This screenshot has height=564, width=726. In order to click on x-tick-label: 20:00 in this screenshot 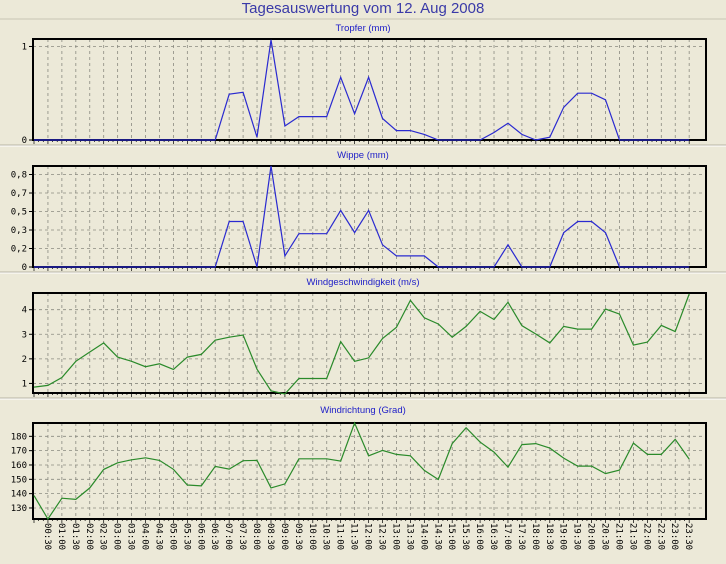, I will do `click(591, 536)`.